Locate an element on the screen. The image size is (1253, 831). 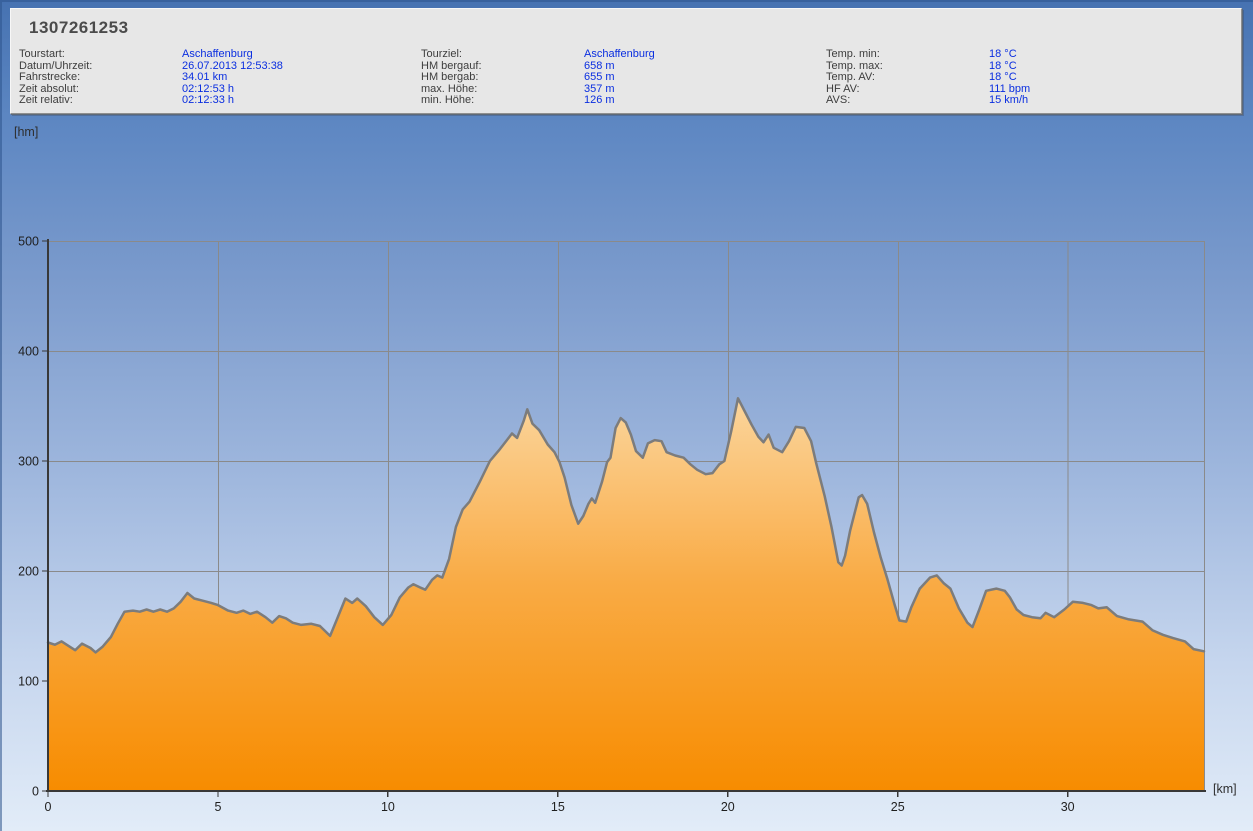
stat-label: max. Höhe: is located at coordinates (449, 88).